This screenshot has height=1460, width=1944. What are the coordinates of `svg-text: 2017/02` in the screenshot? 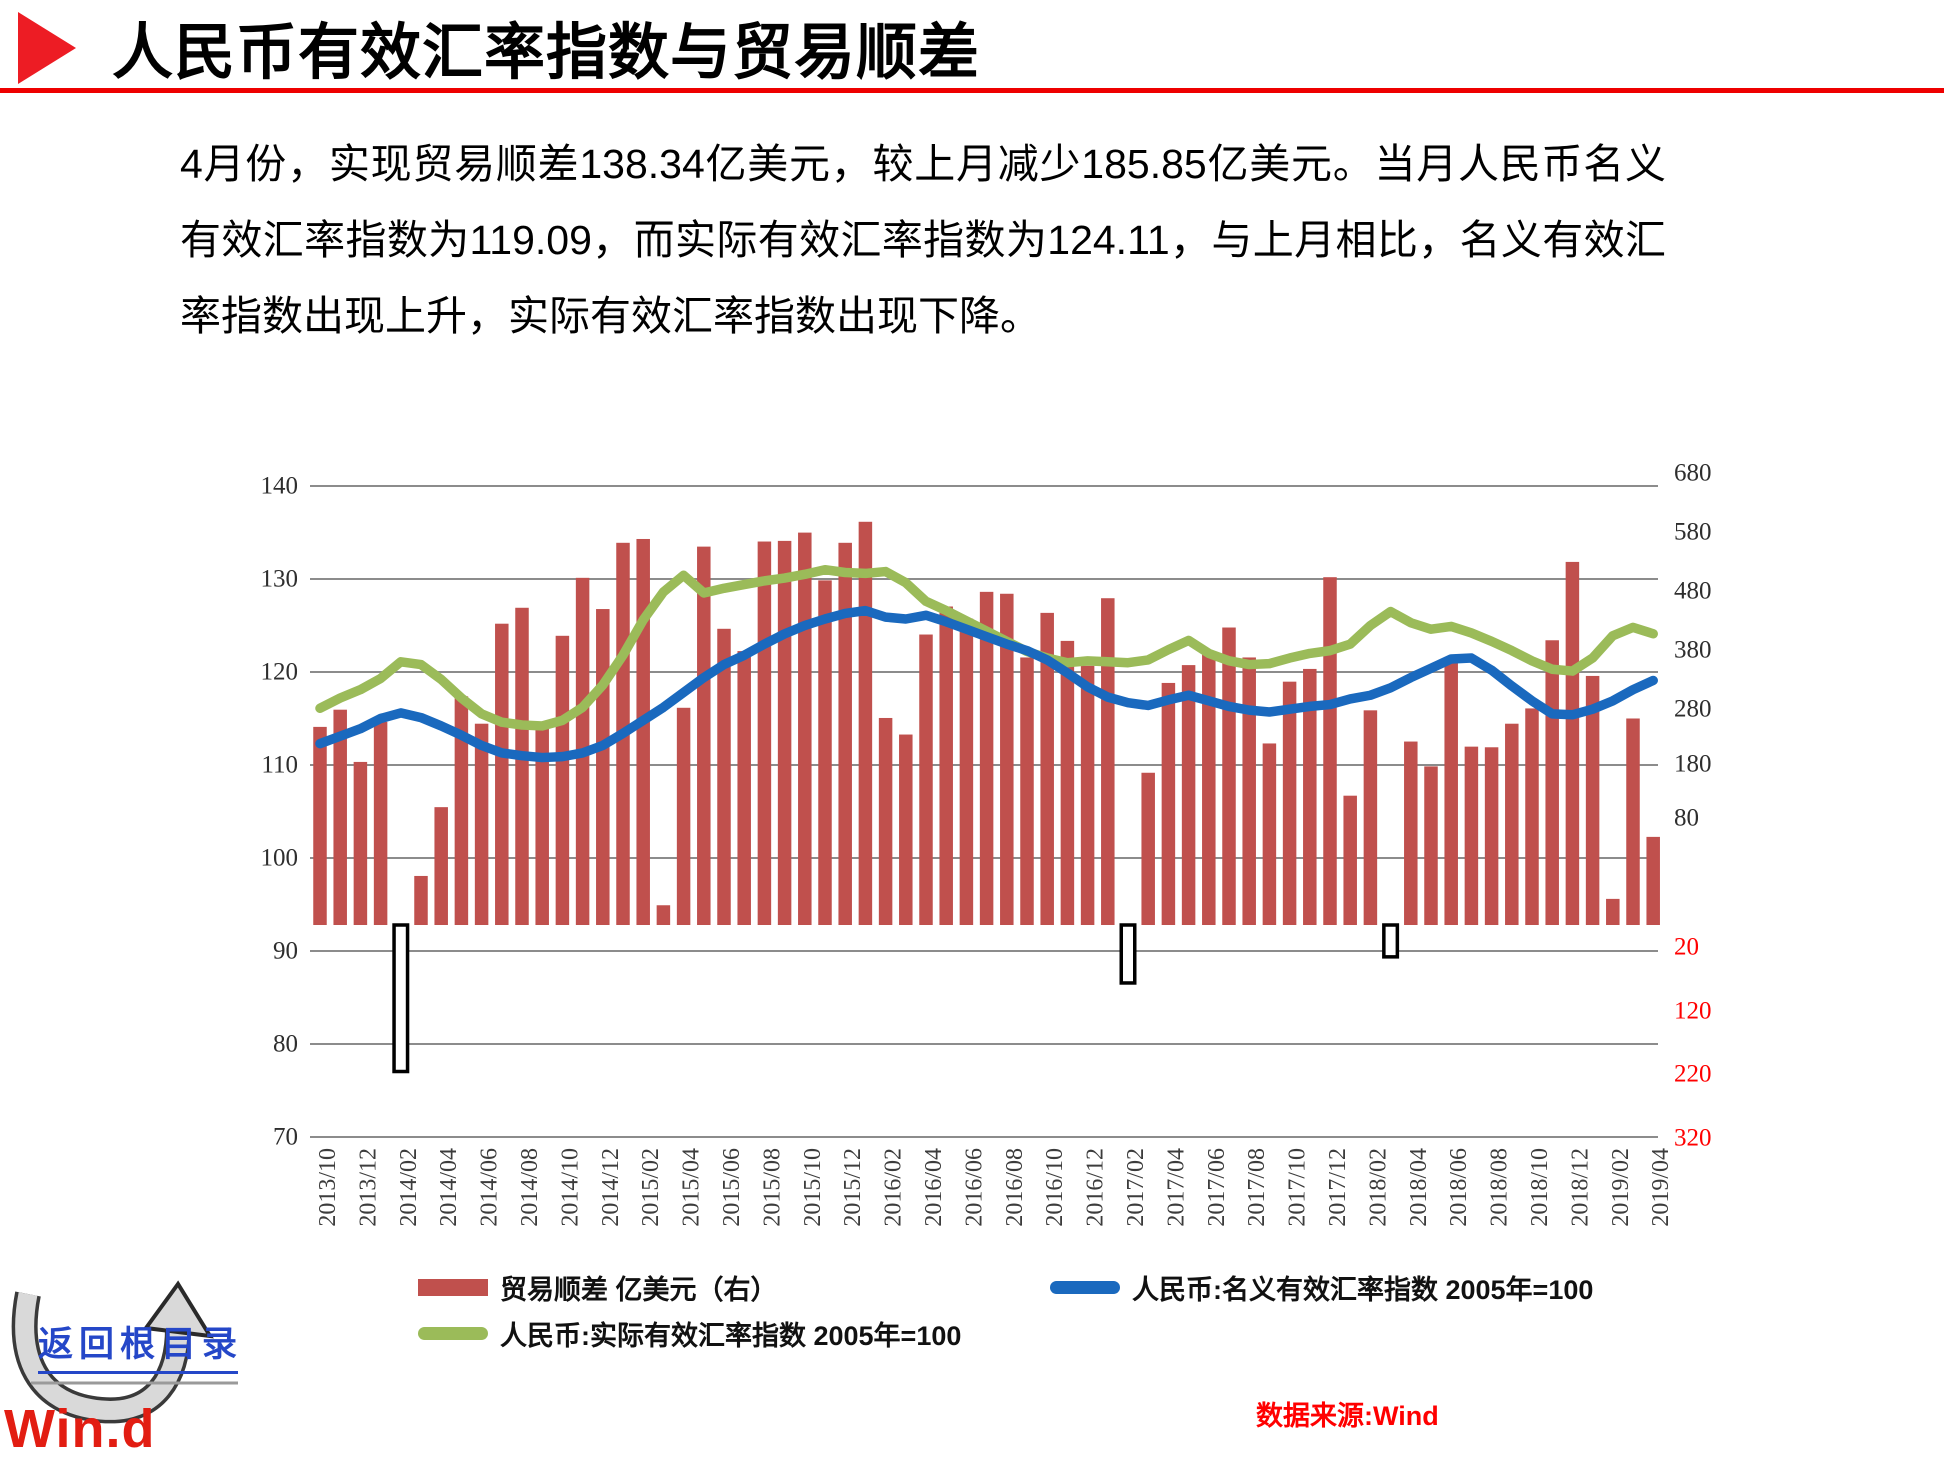 It's located at (1136, 1187).